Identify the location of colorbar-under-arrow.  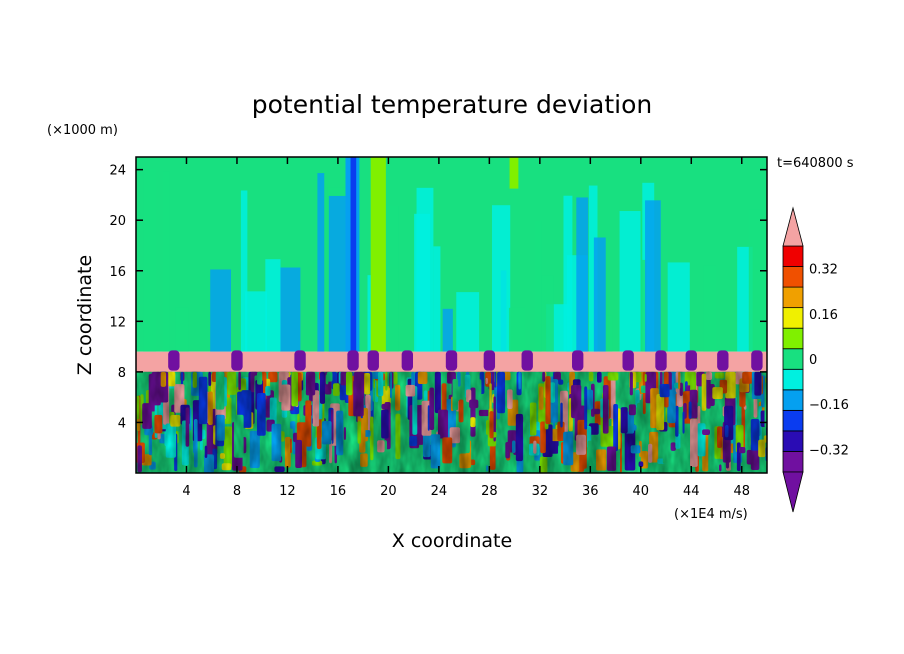
(793, 492).